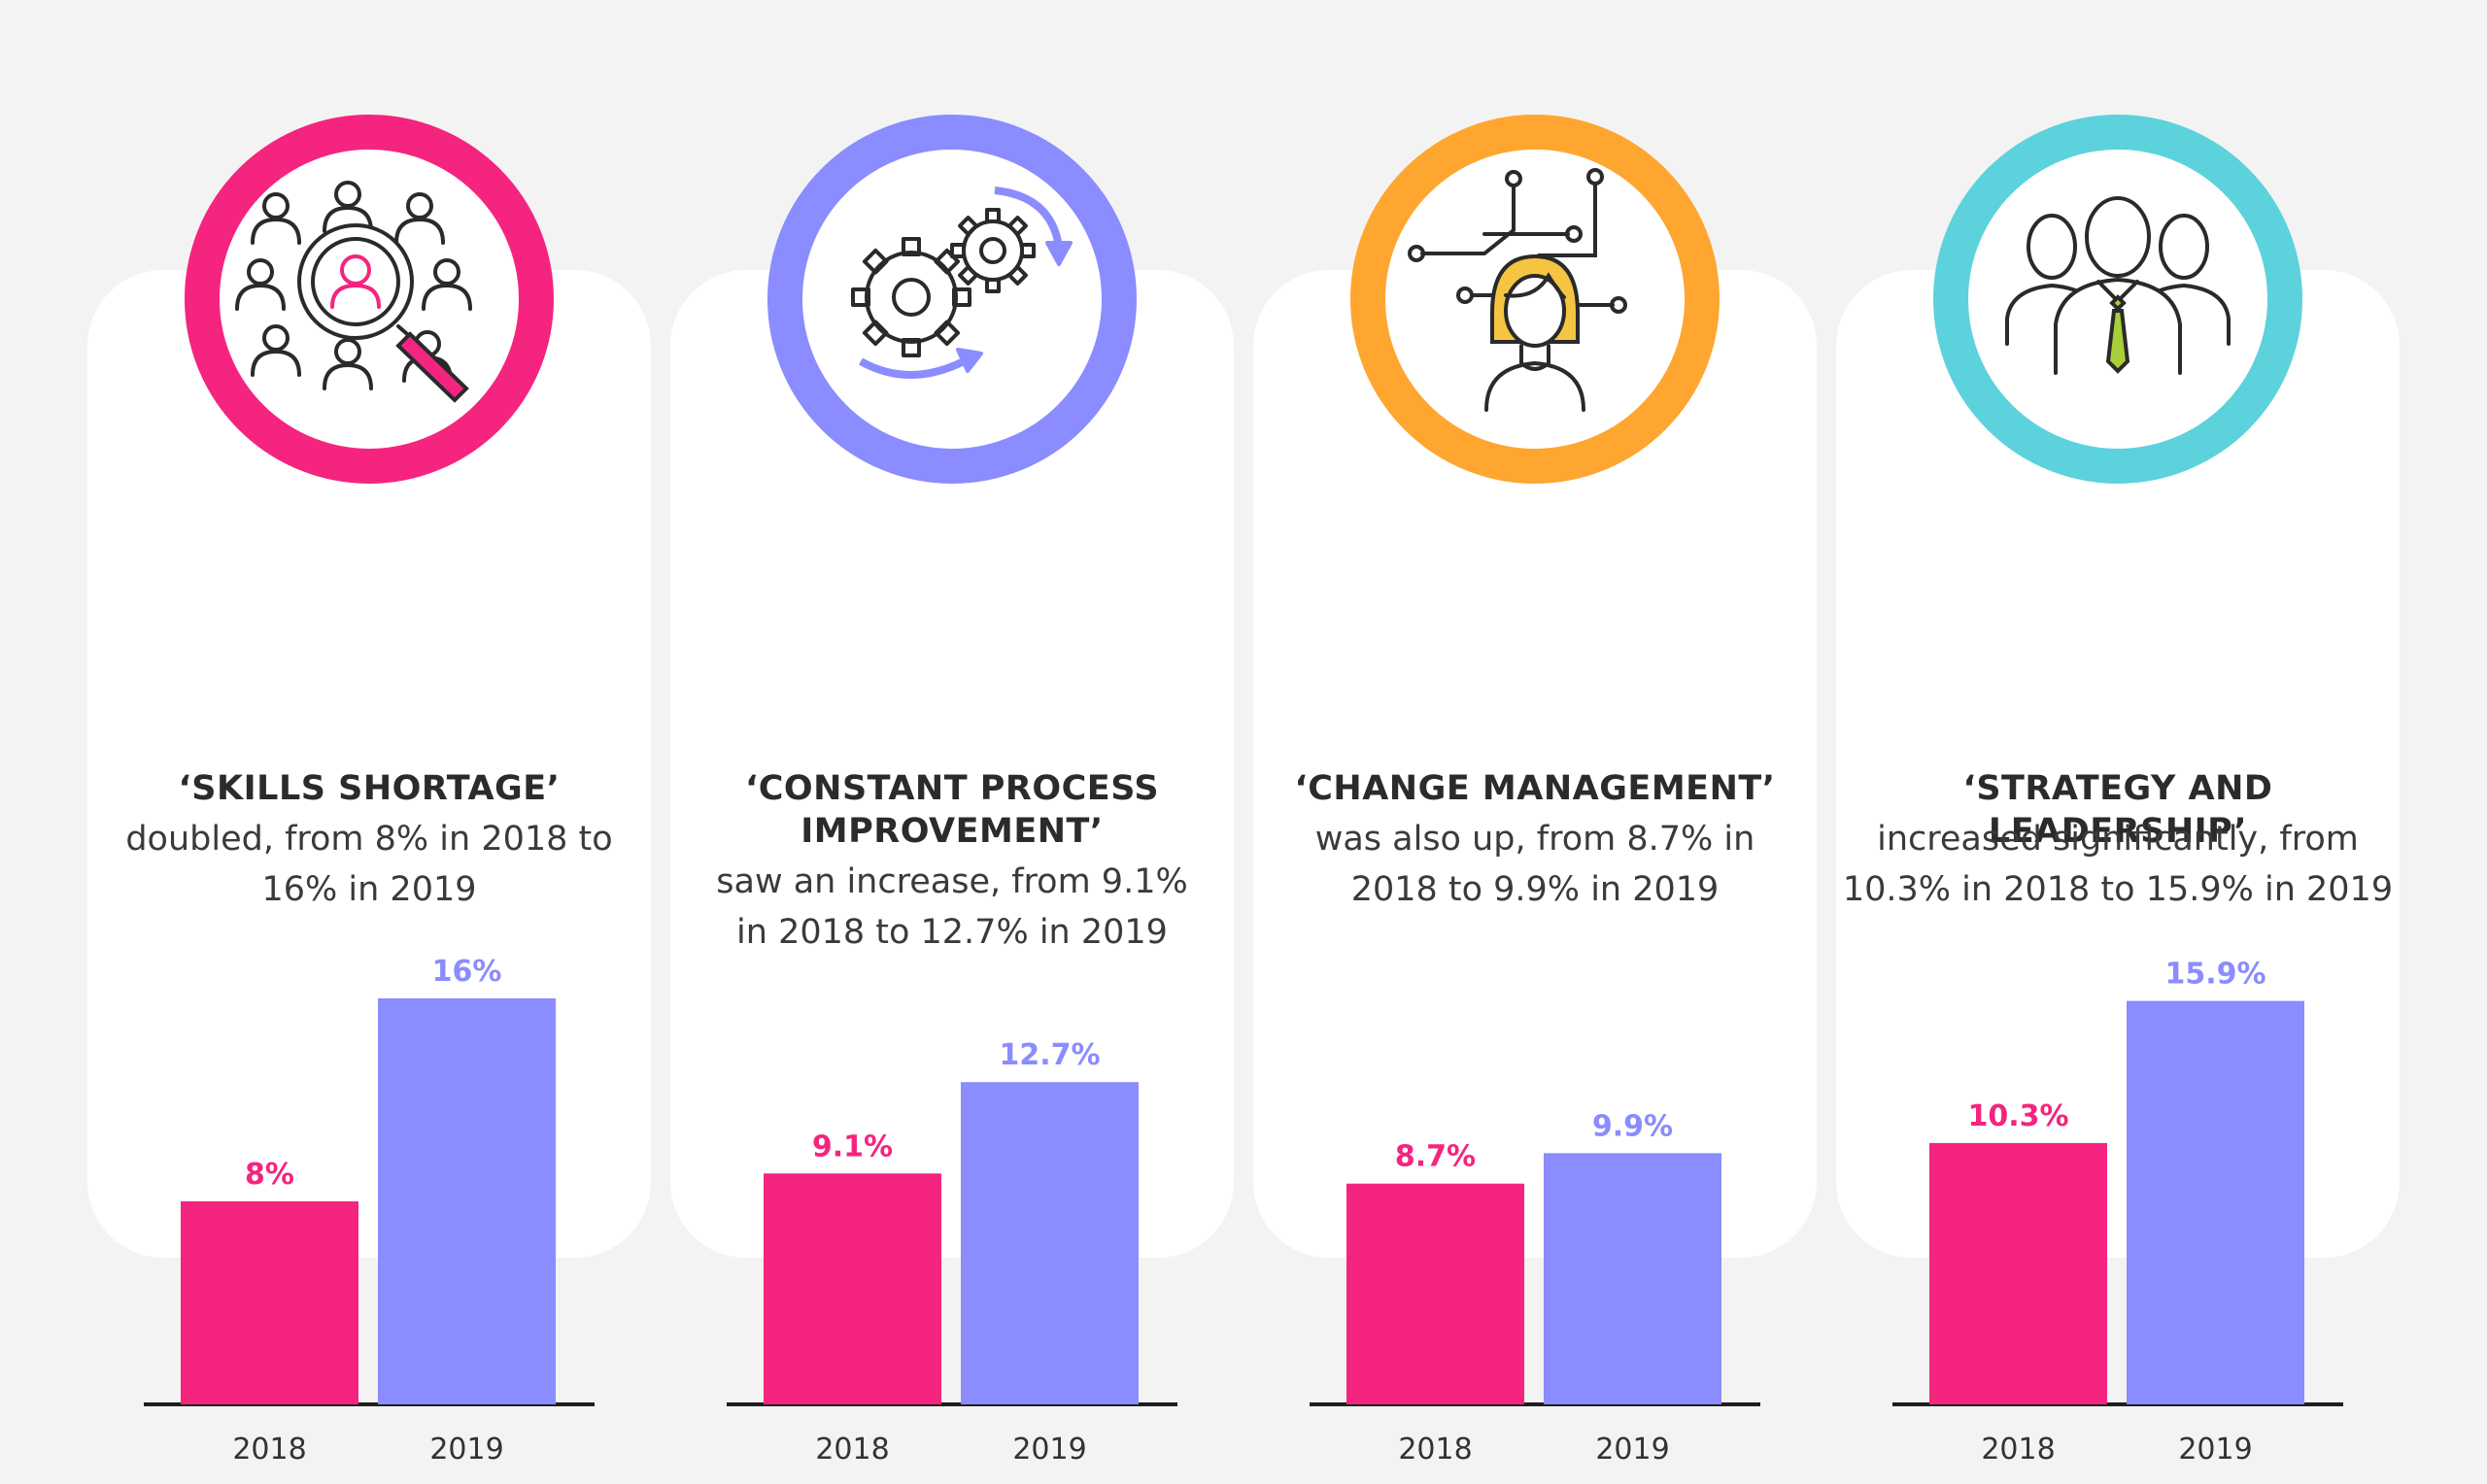 This screenshot has height=1484, width=2487. Describe the element at coordinates (2117, 810) in the screenshot. I see `panel-headline: ‘STRATEGY AND LEADERSHIP’` at that location.